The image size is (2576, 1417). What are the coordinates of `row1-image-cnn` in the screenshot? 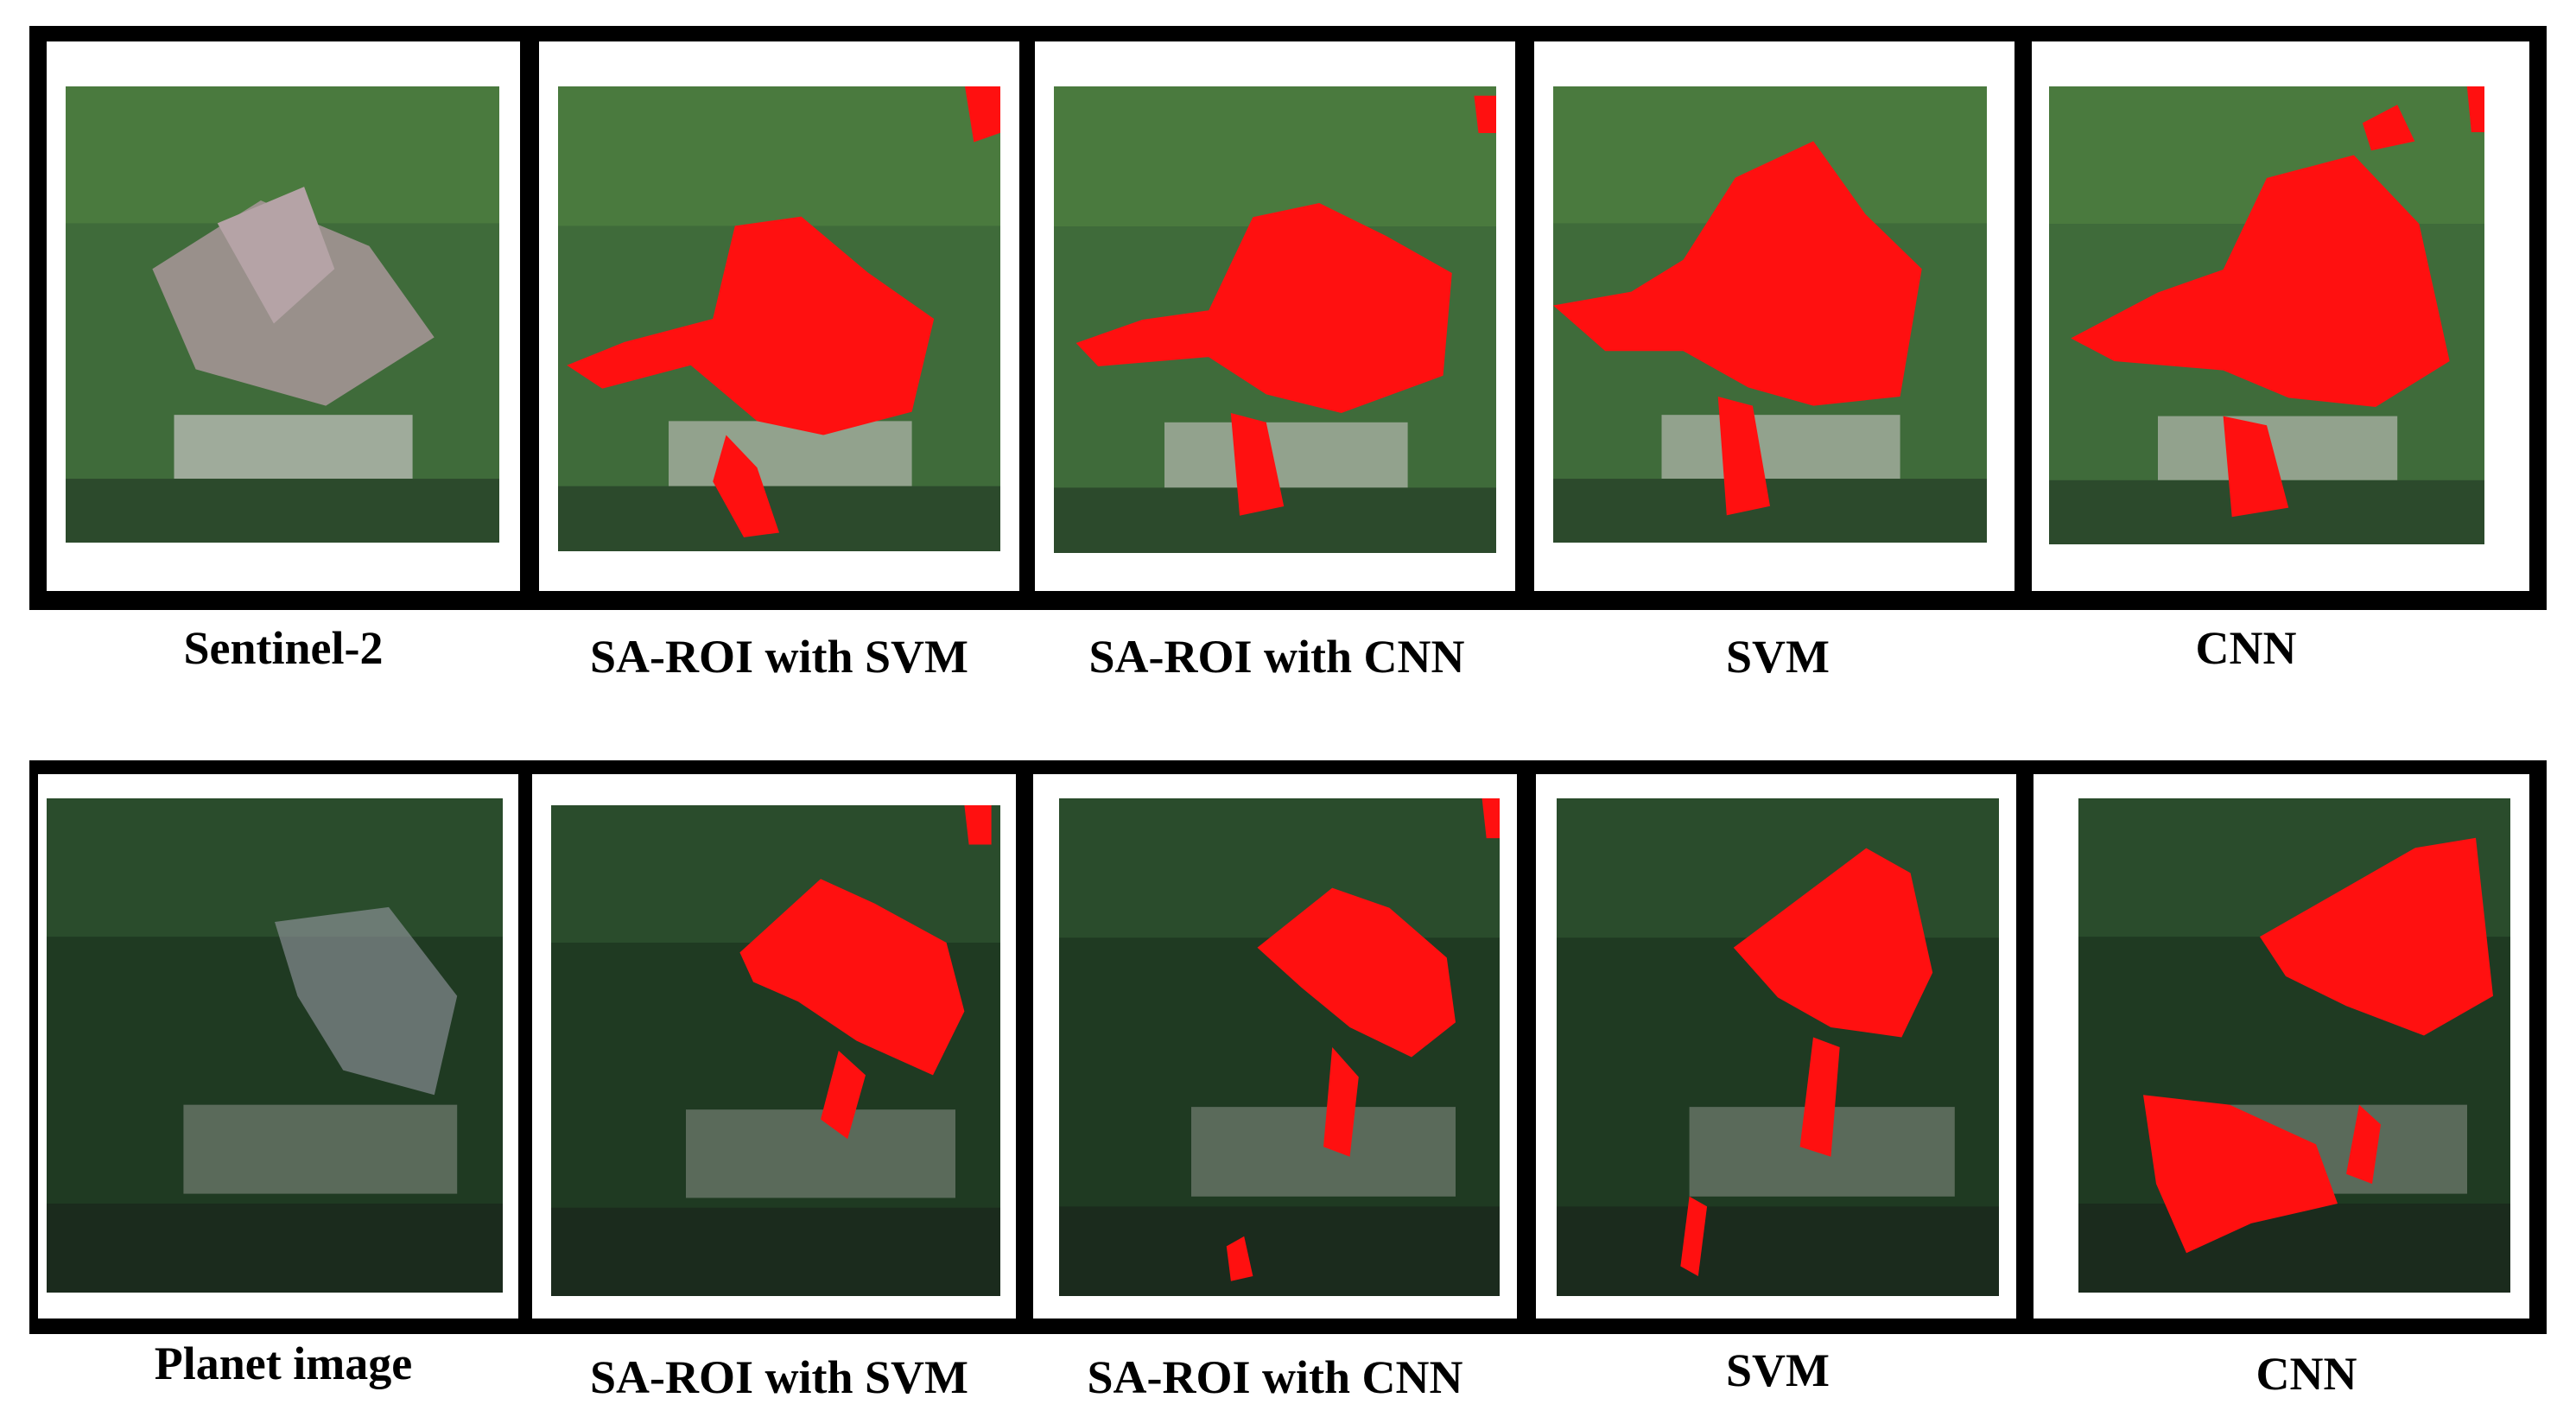 It's located at (2266, 315).